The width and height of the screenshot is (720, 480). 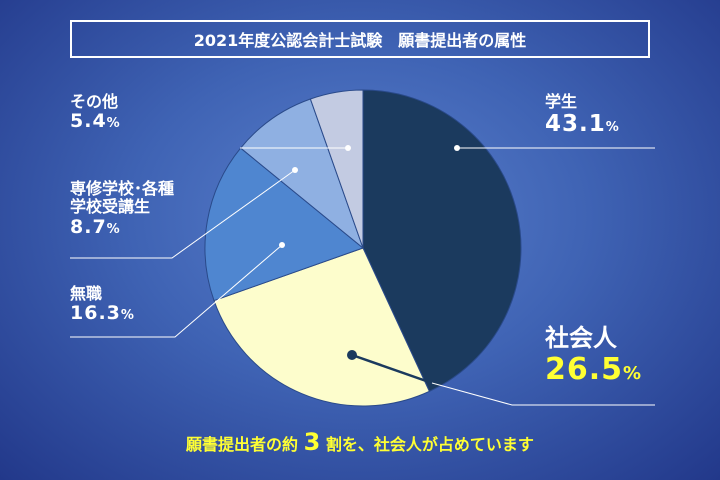 What do you see at coordinates (88, 121) in the screenshot?
I see `label-value: 5.4` at bounding box center [88, 121].